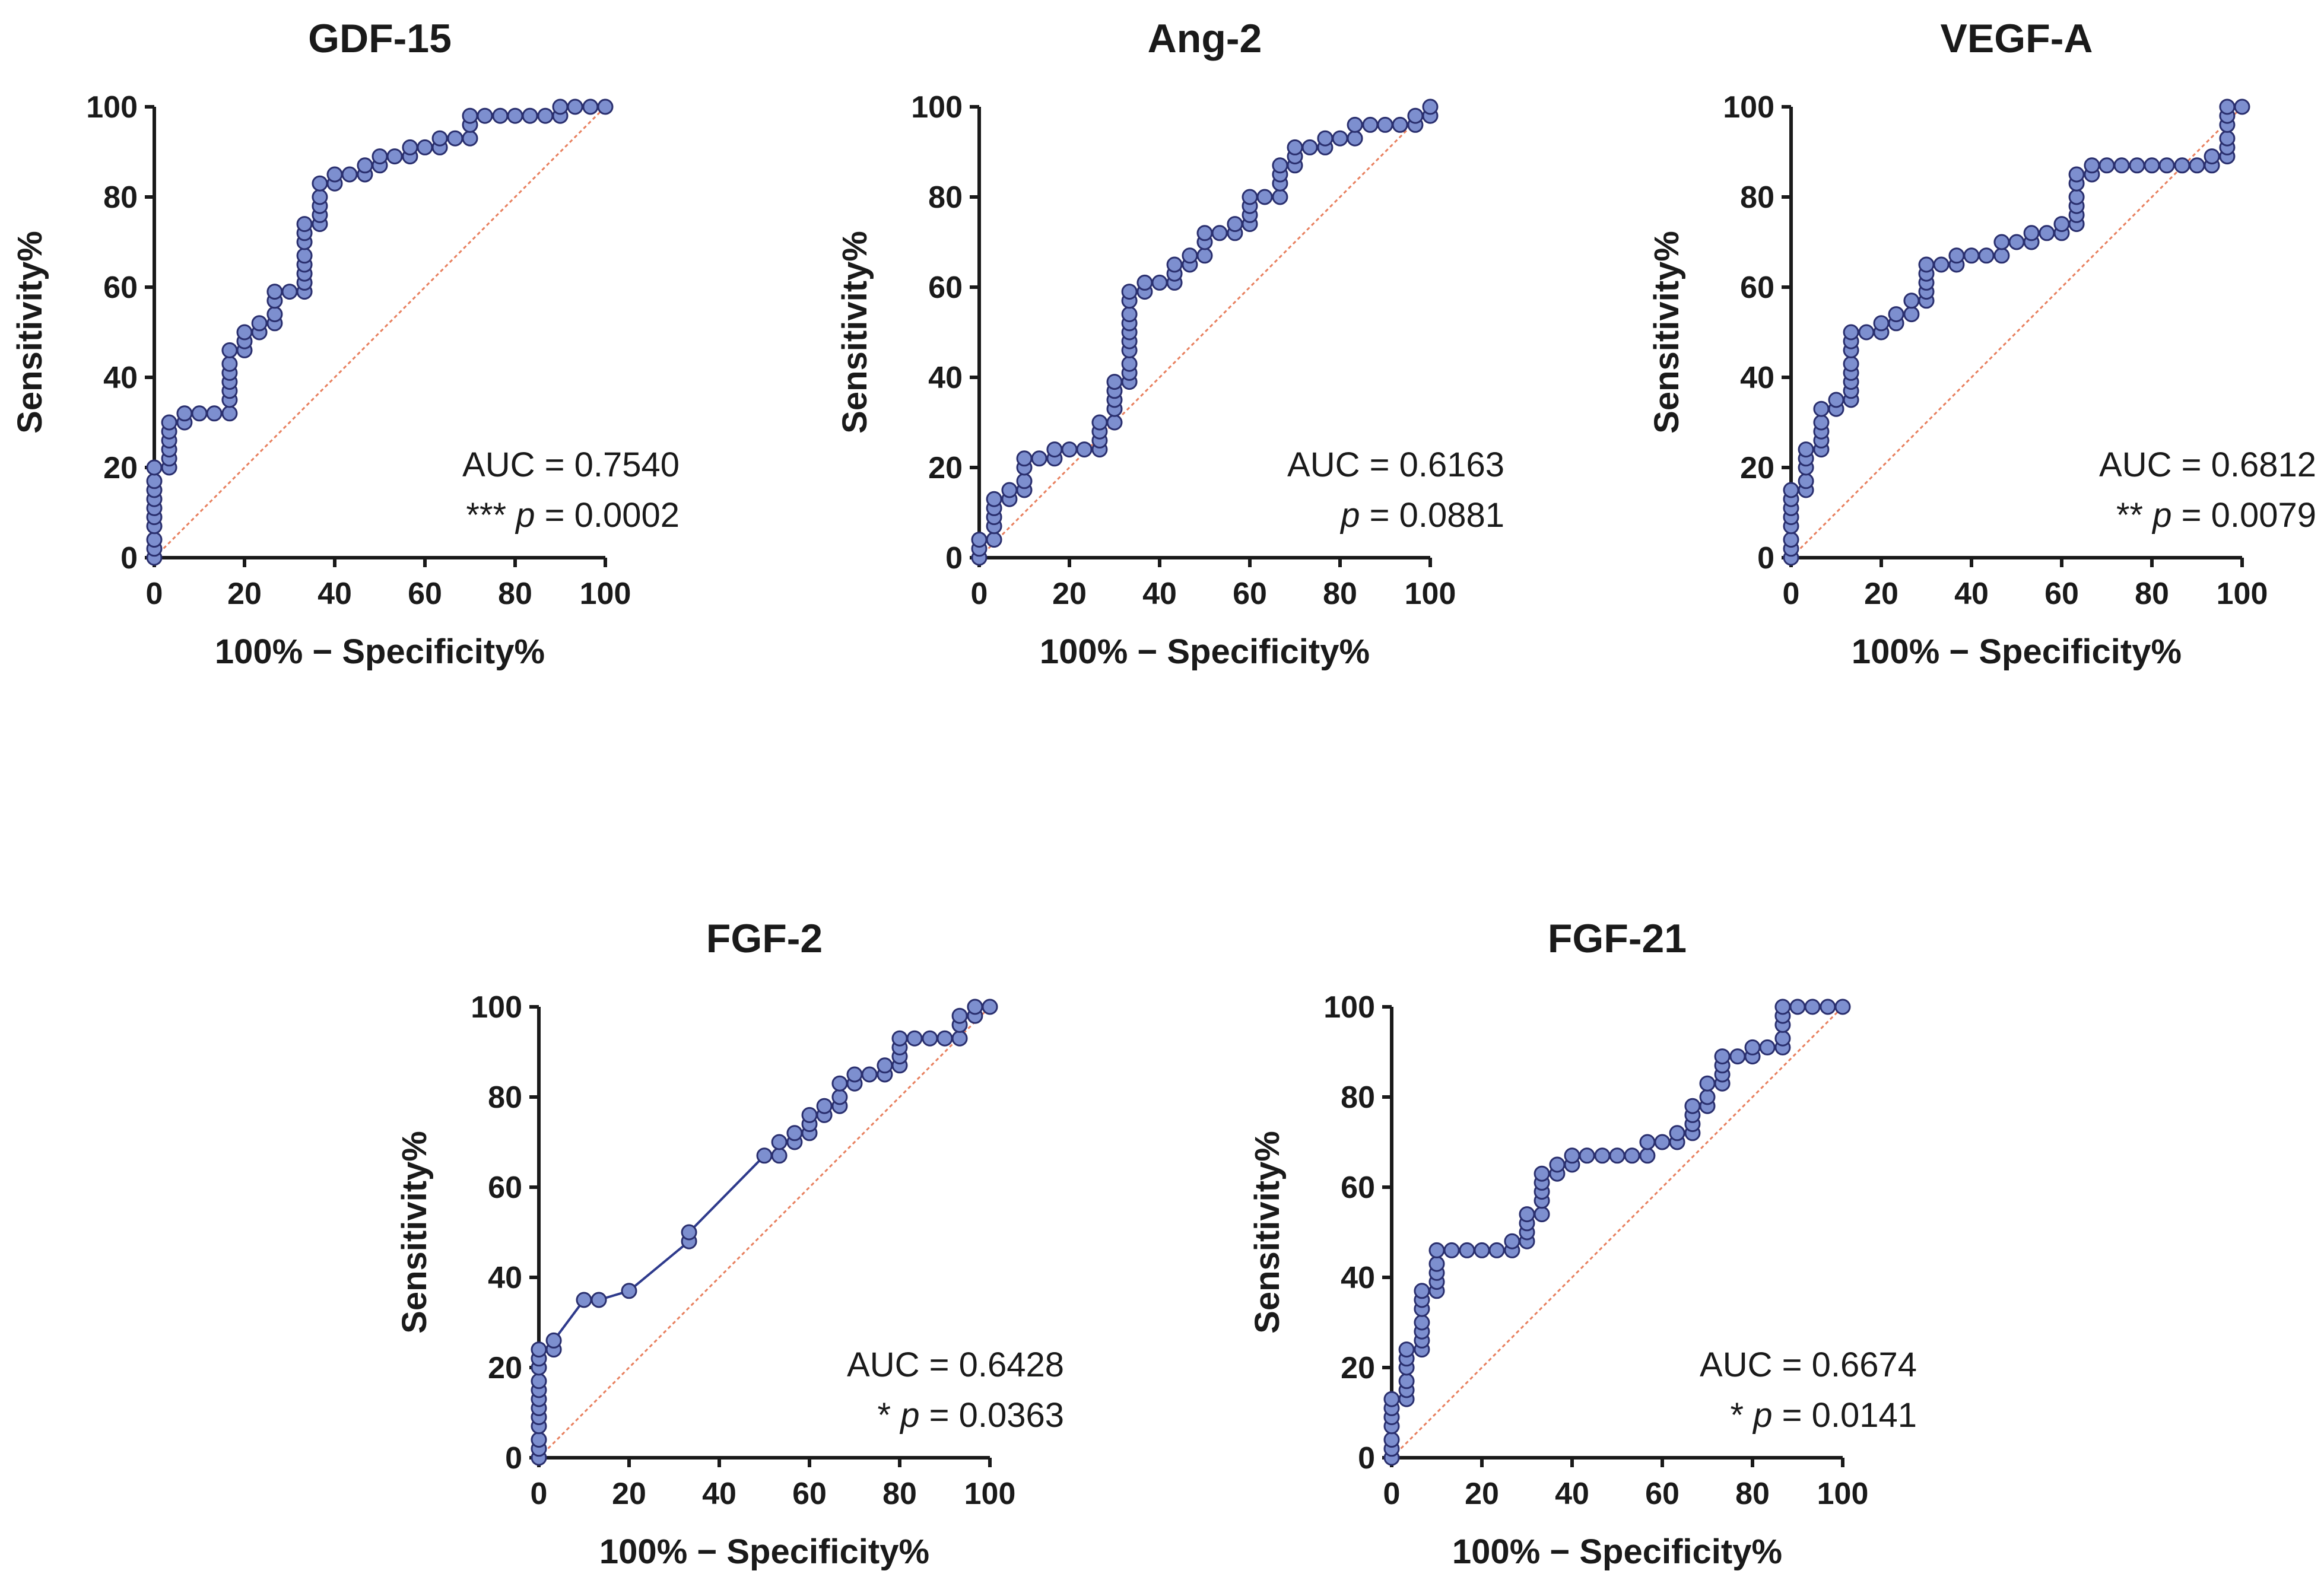 The height and width of the screenshot is (1593, 2324). I want to click on p-value: = 0.0881, so click(1437, 515).